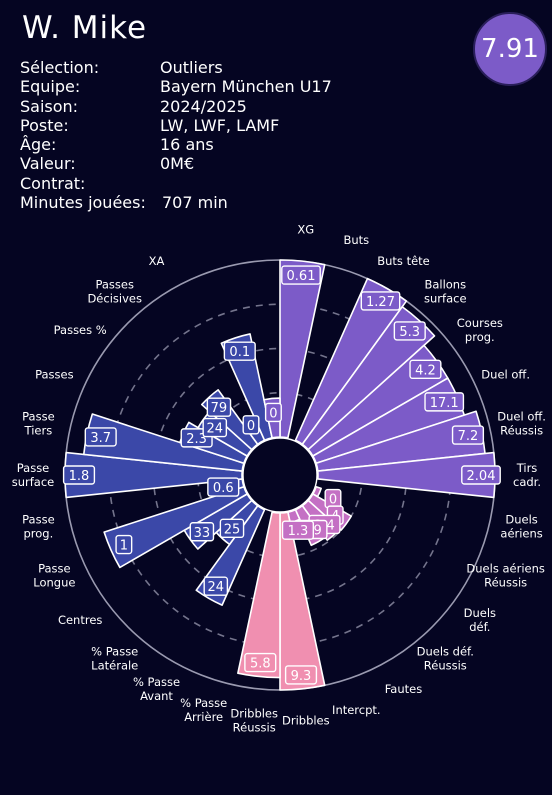 The image size is (552, 795). What do you see at coordinates (53, 183) in the screenshot?
I see `info-label: Contrat:` at bounding box center [53, 183].